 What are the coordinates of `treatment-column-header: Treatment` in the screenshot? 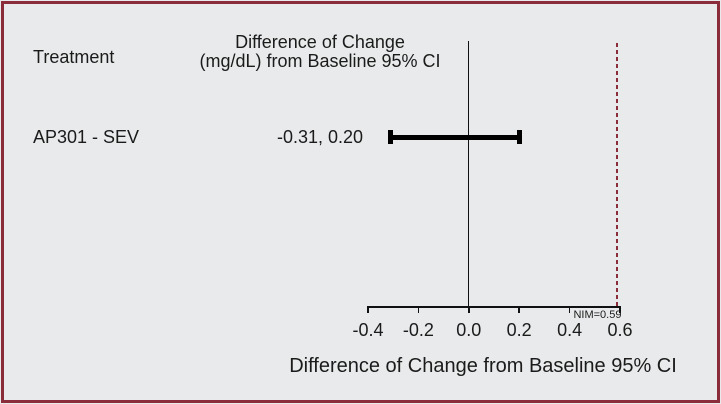 It's located at (74, 57).